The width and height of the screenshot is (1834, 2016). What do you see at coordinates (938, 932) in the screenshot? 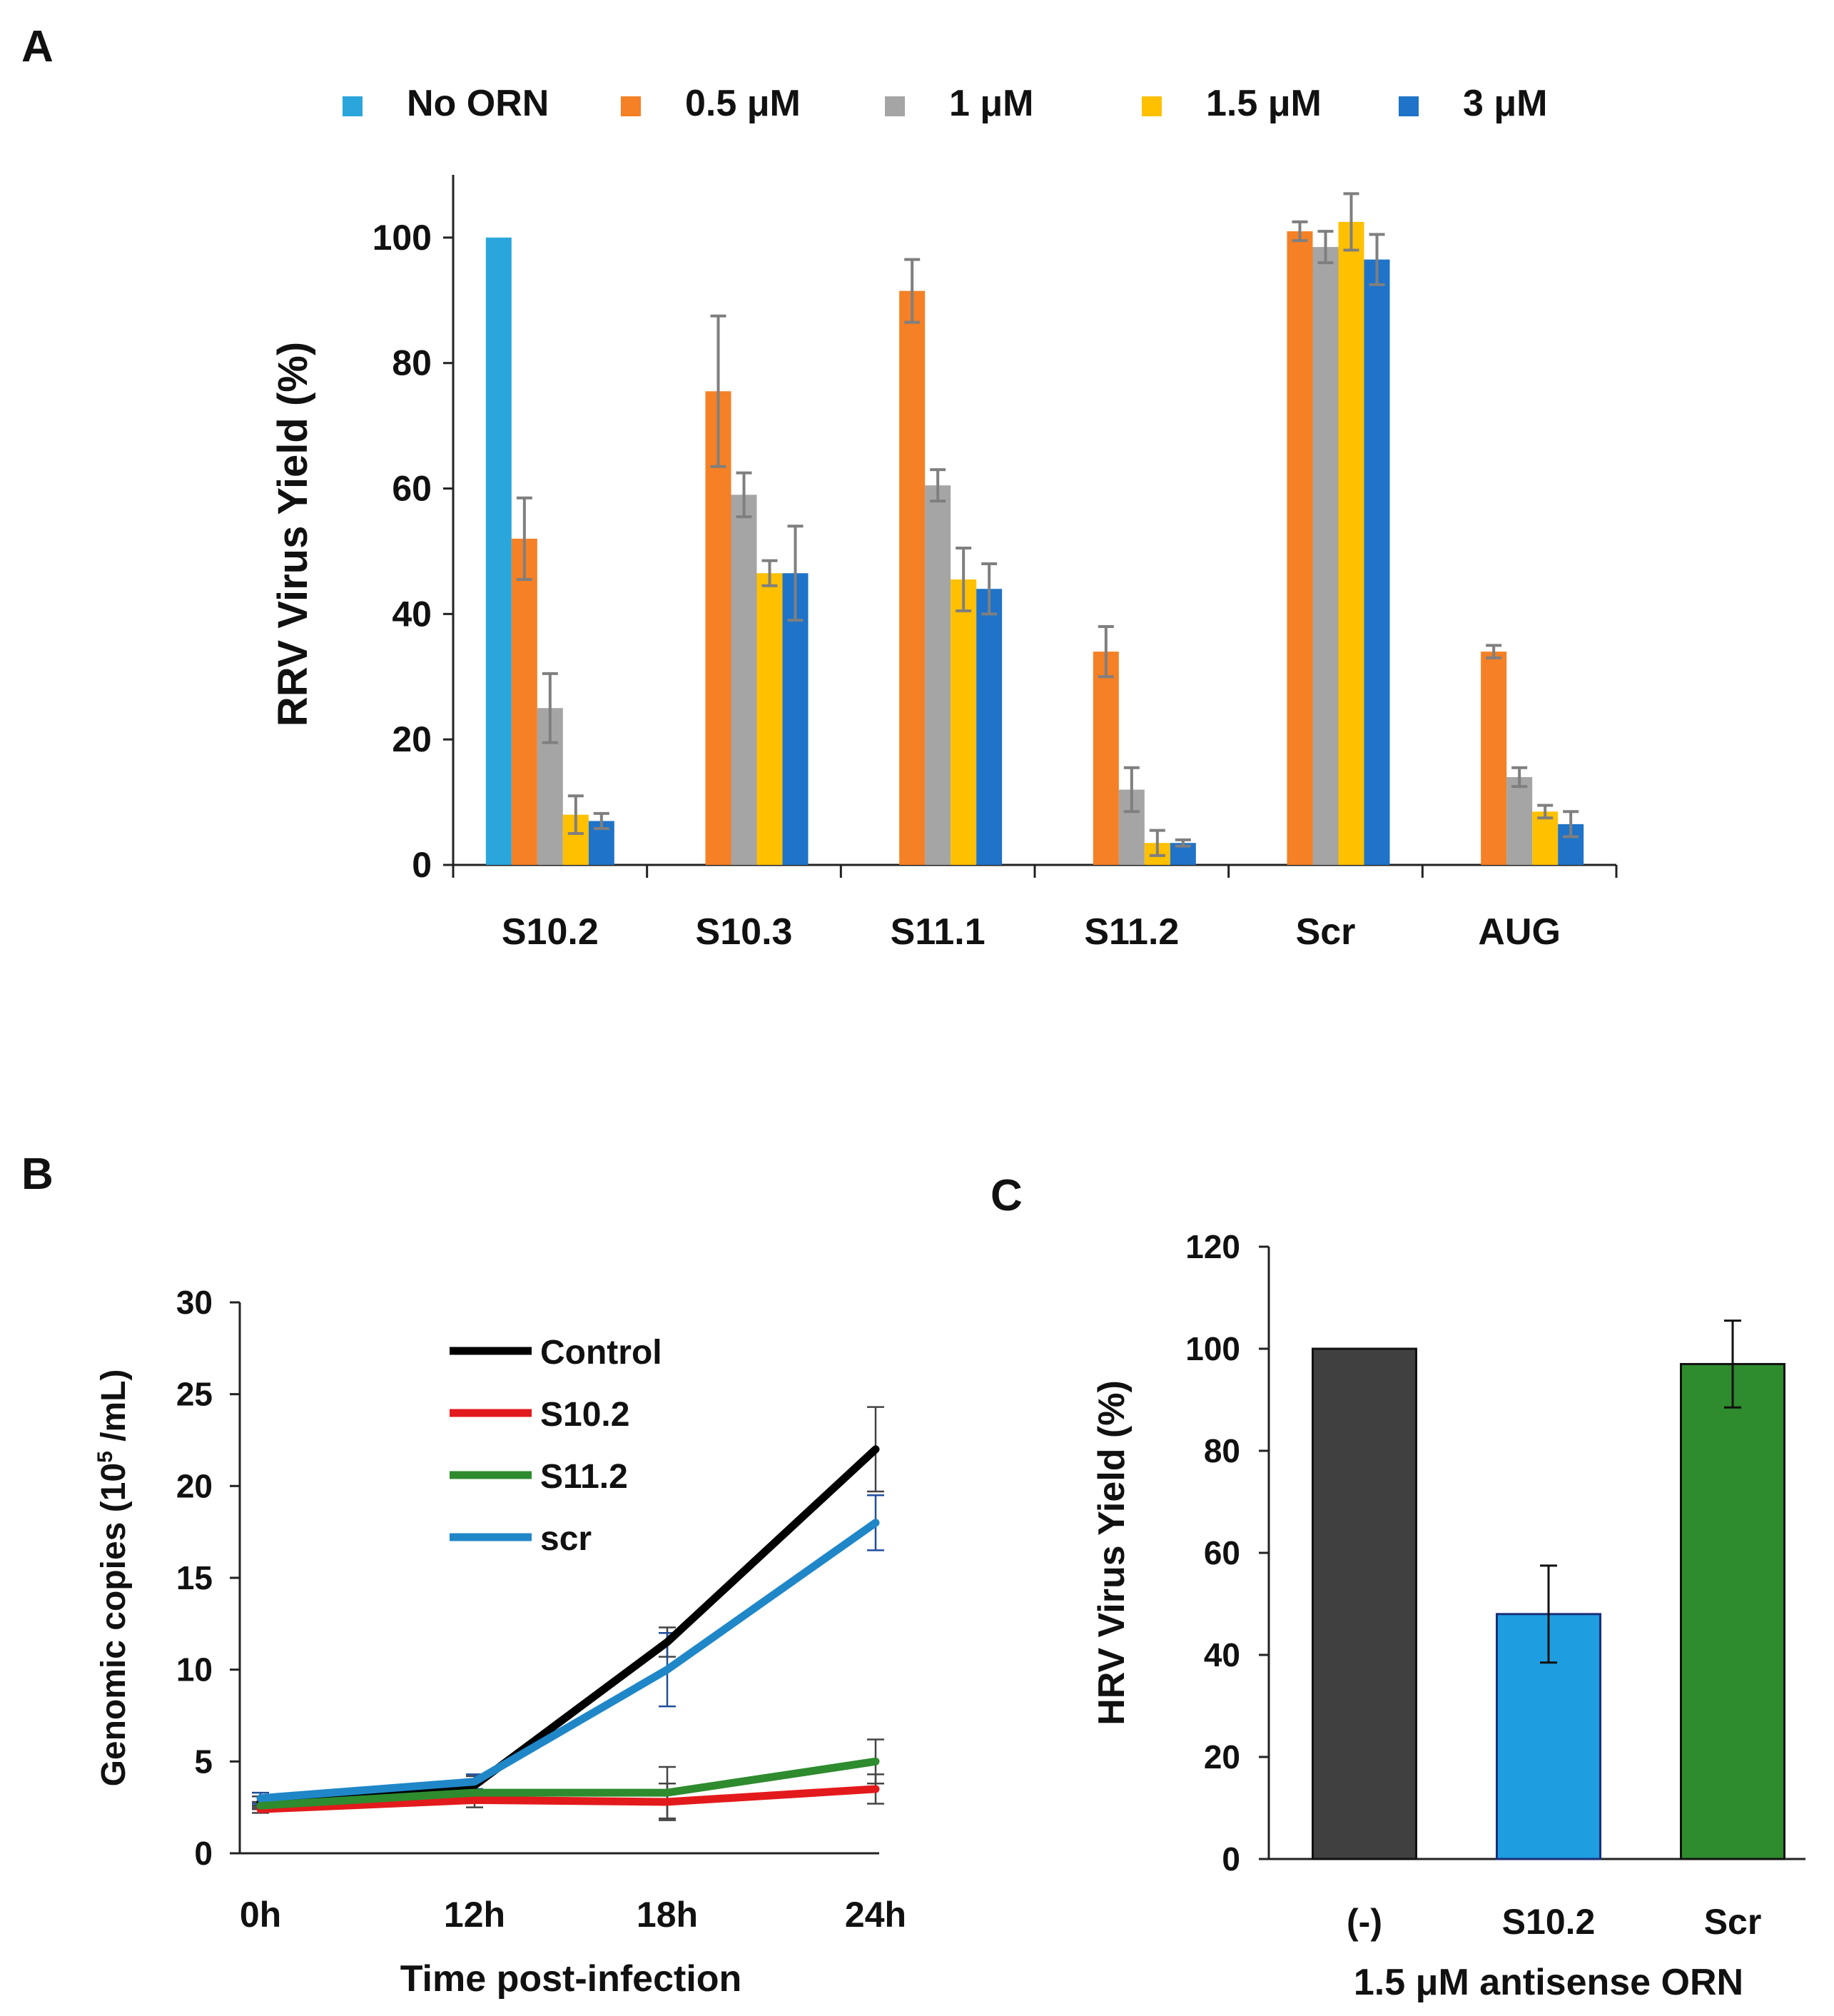
I see `x-tick-label-S11.1: S11.1` at bounding box center [938, 932].